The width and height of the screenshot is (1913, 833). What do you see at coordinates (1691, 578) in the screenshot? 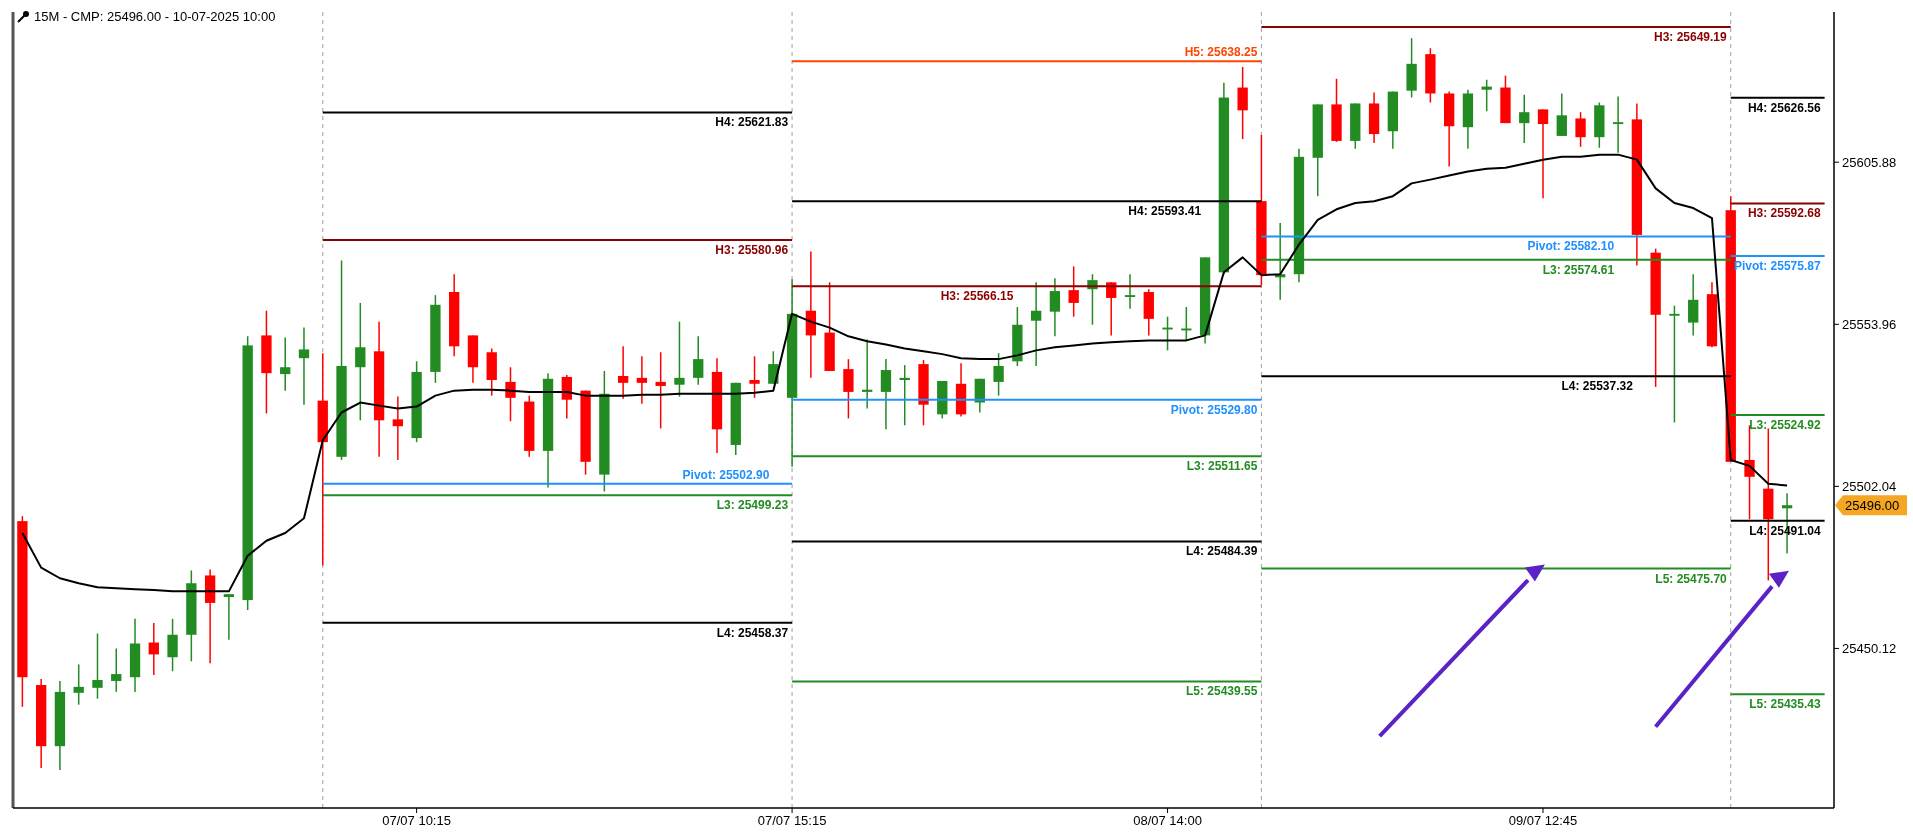
I see `series-label: L5: 25475.70` at bounding box center [1691, 578].